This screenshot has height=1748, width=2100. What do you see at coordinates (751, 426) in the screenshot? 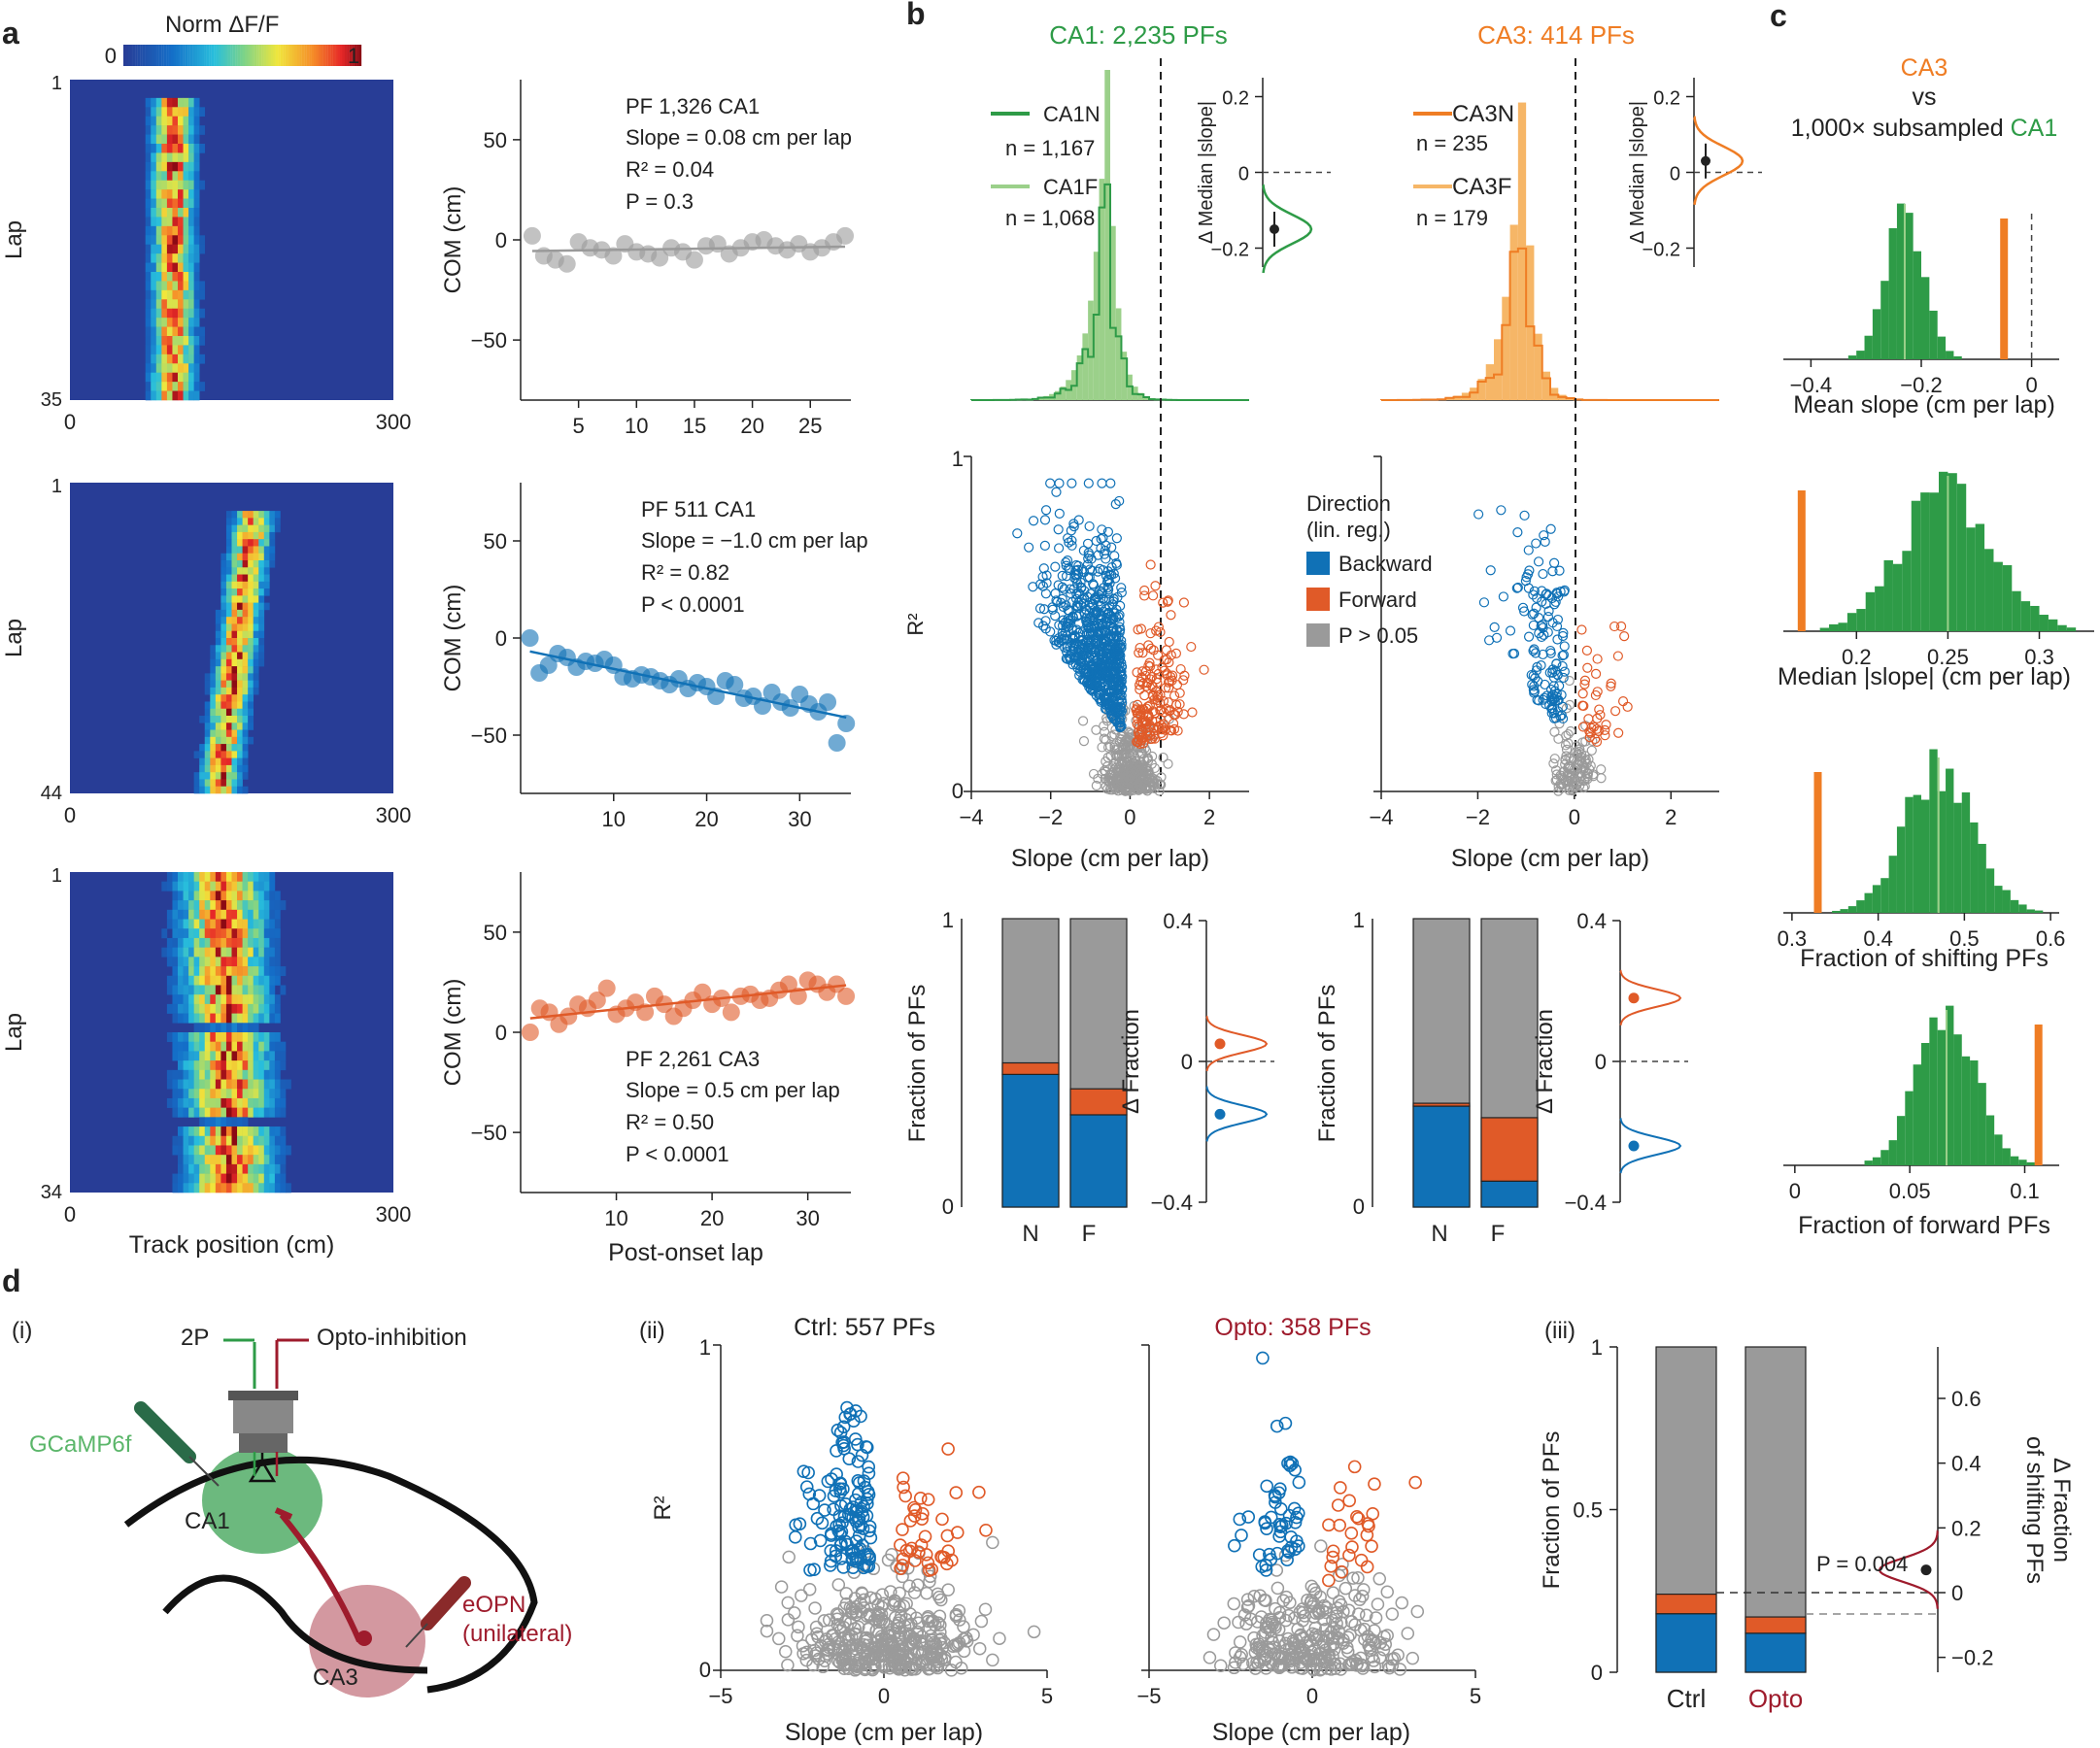
I see `x-tick-label: 20` at bounding box center [751, 426].